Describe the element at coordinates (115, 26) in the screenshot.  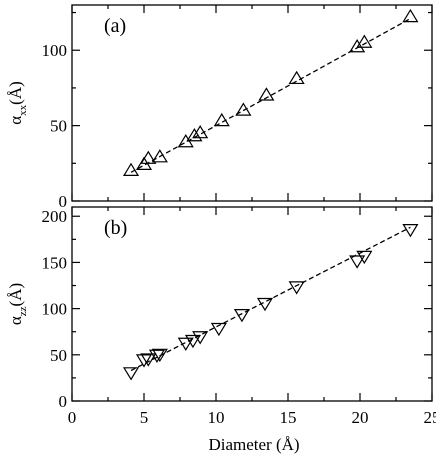
I see `panel-label: (a)` at that location.